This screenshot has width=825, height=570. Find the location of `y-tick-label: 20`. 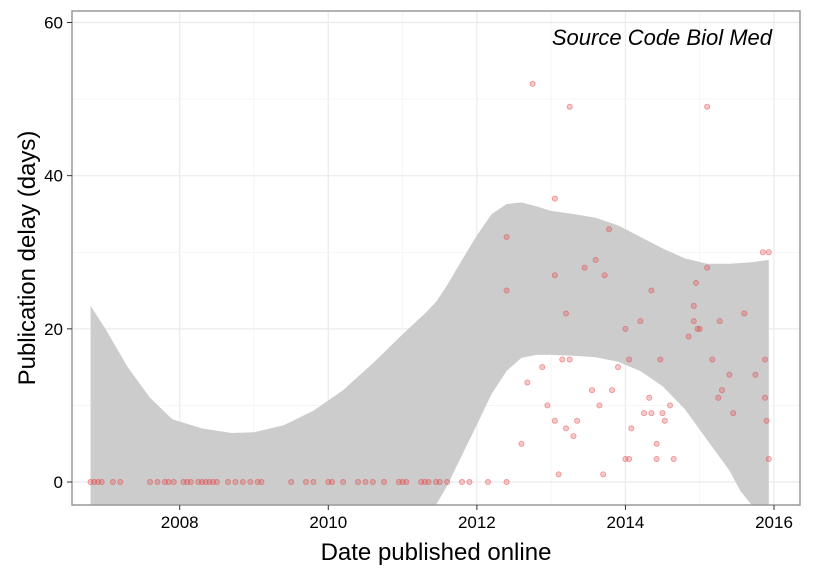

y-tick-label: 20 is located at coordinates (53, 329).